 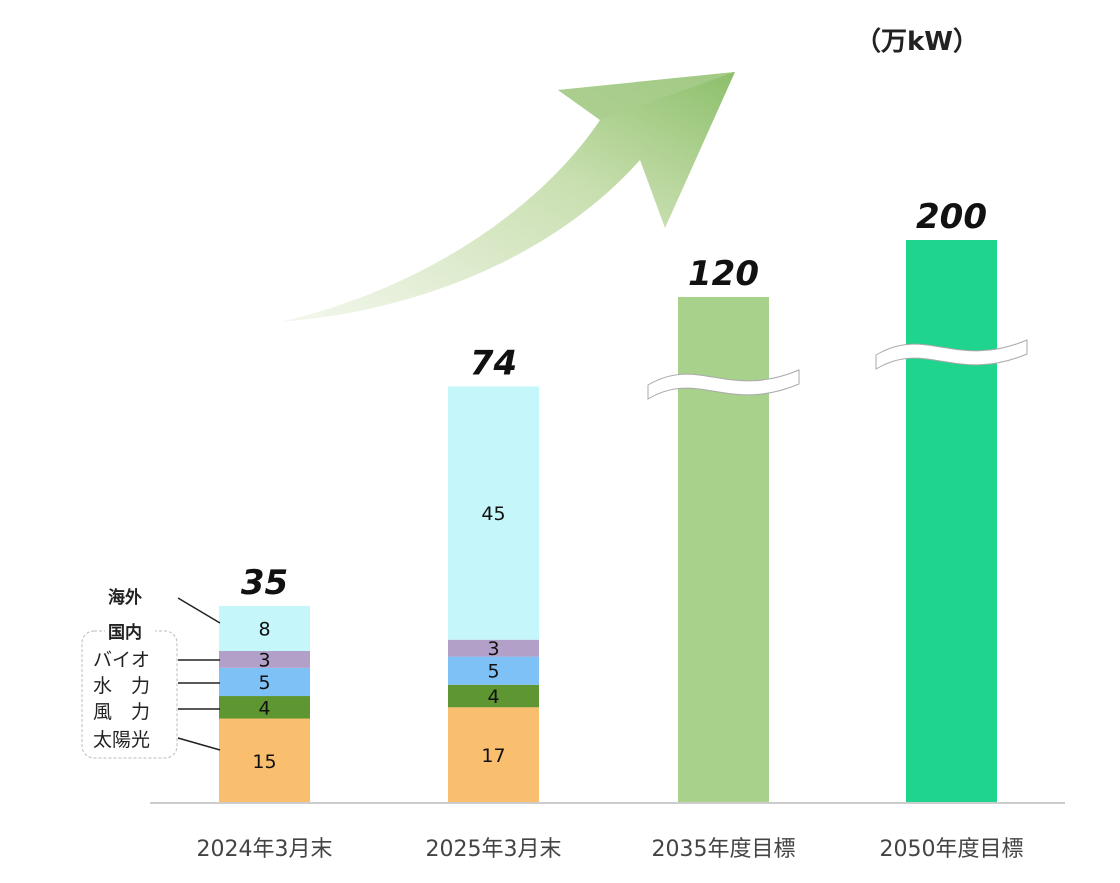 I want to click on segment-value-label: 45, so click(x=493, y=514).